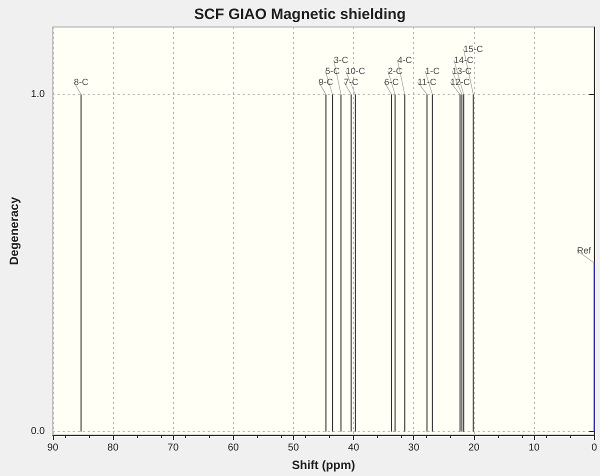 The height and width of the screenshot is (476, 600). Describe the element at coordinates (462, 71) in the screenshot. I see `annotation: 13-C` at that location.